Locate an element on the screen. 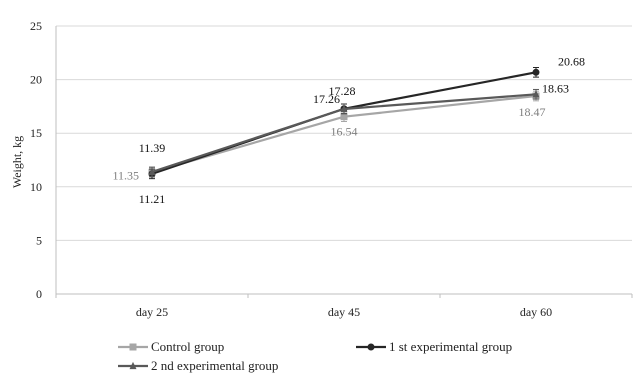  data-label: 16.54 is located at coordinates (344, 132).